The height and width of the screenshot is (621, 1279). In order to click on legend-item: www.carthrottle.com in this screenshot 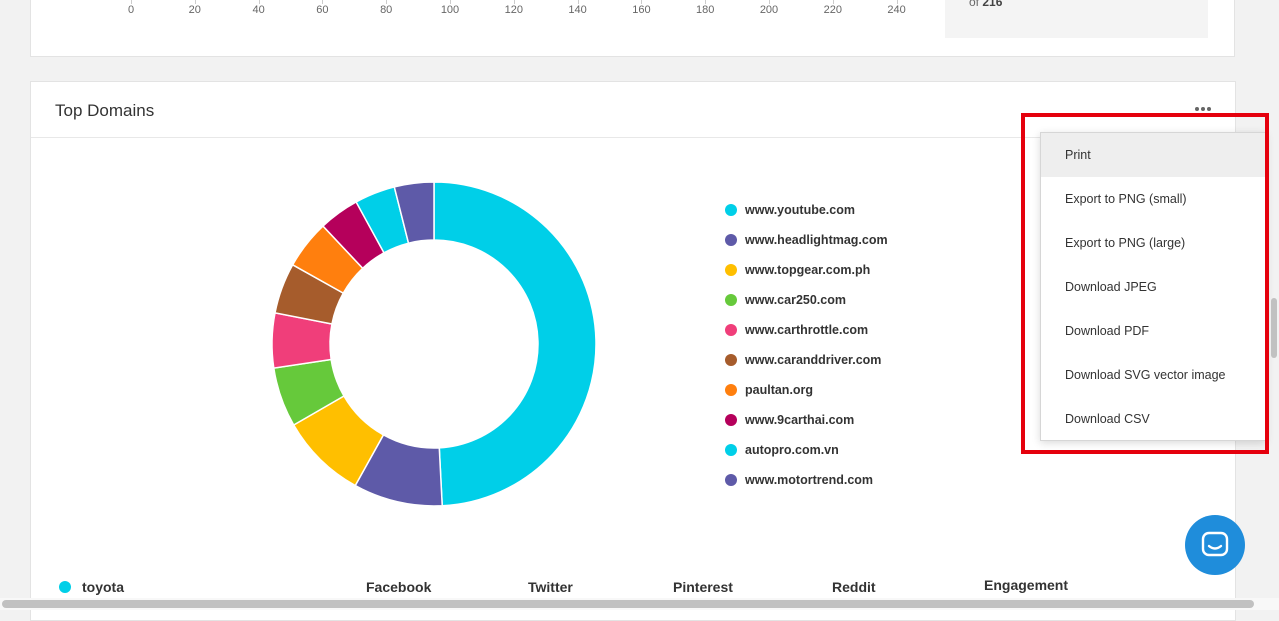, I will do `click(796, 330)`.